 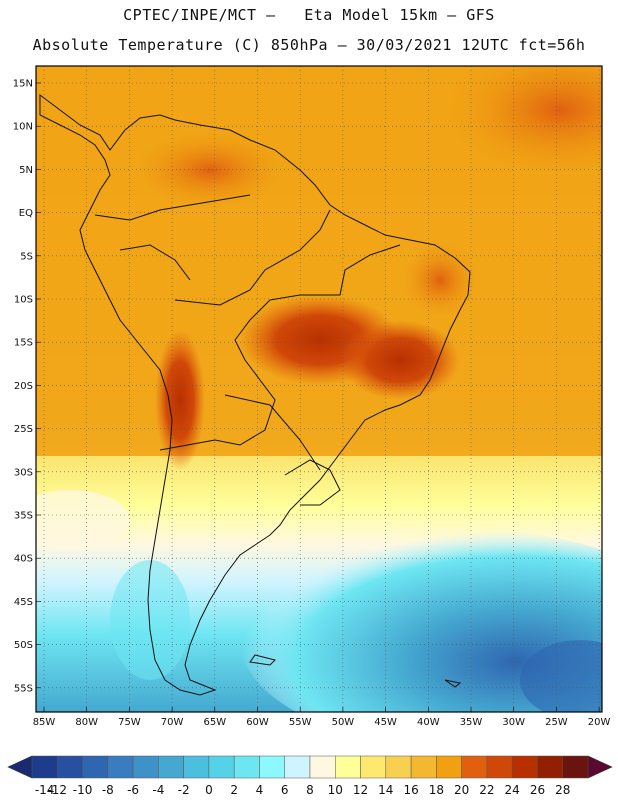 I want to click on longitude-label: 65W, so click(x=214, y=722).